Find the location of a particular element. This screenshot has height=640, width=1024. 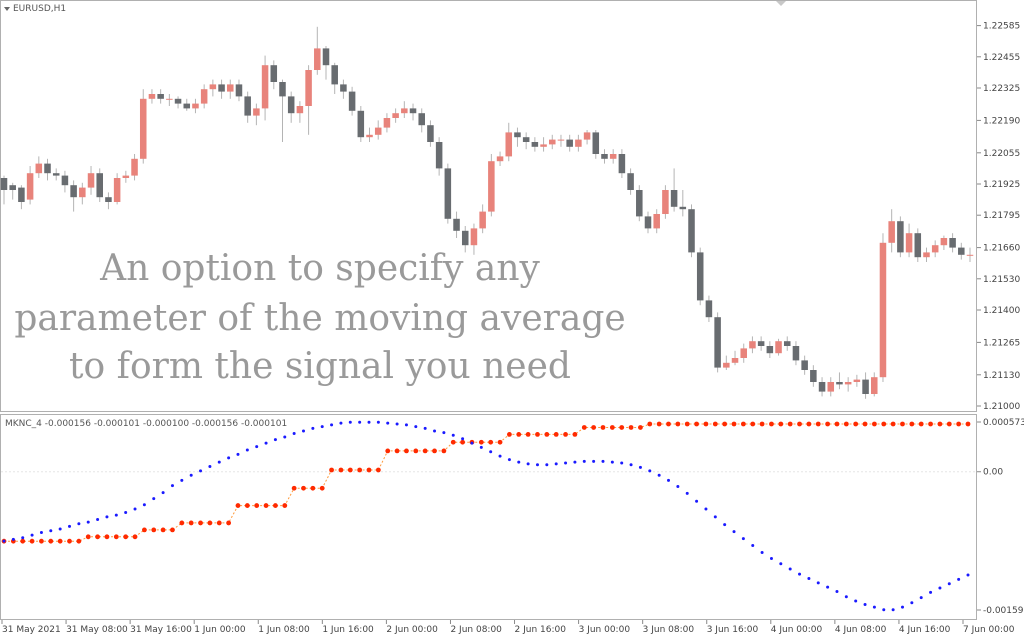

price-tick-label: 1.22055 is located at coordinates (1001, 154).